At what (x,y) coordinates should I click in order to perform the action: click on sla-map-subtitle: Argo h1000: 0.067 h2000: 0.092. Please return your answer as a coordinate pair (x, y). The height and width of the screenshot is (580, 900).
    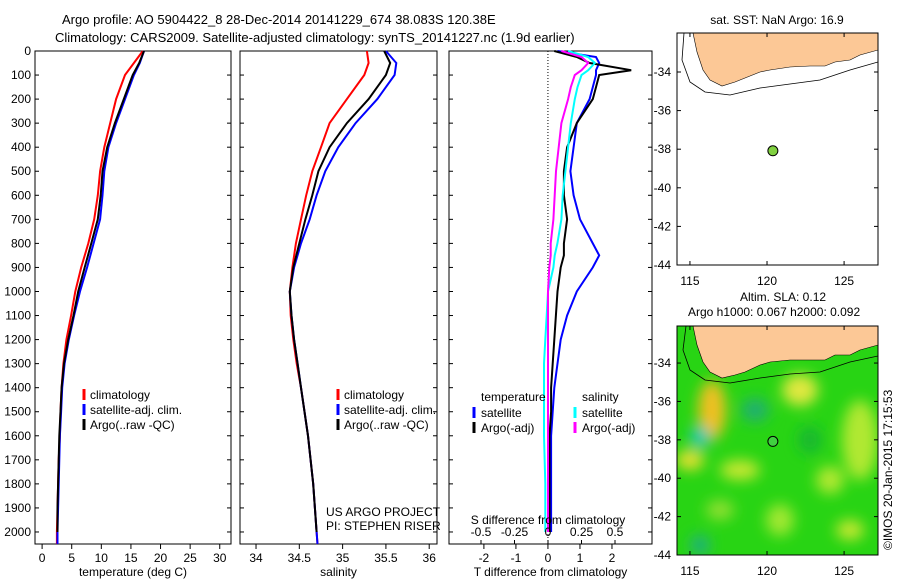
    Looking at the image, I should click on (774, 312).